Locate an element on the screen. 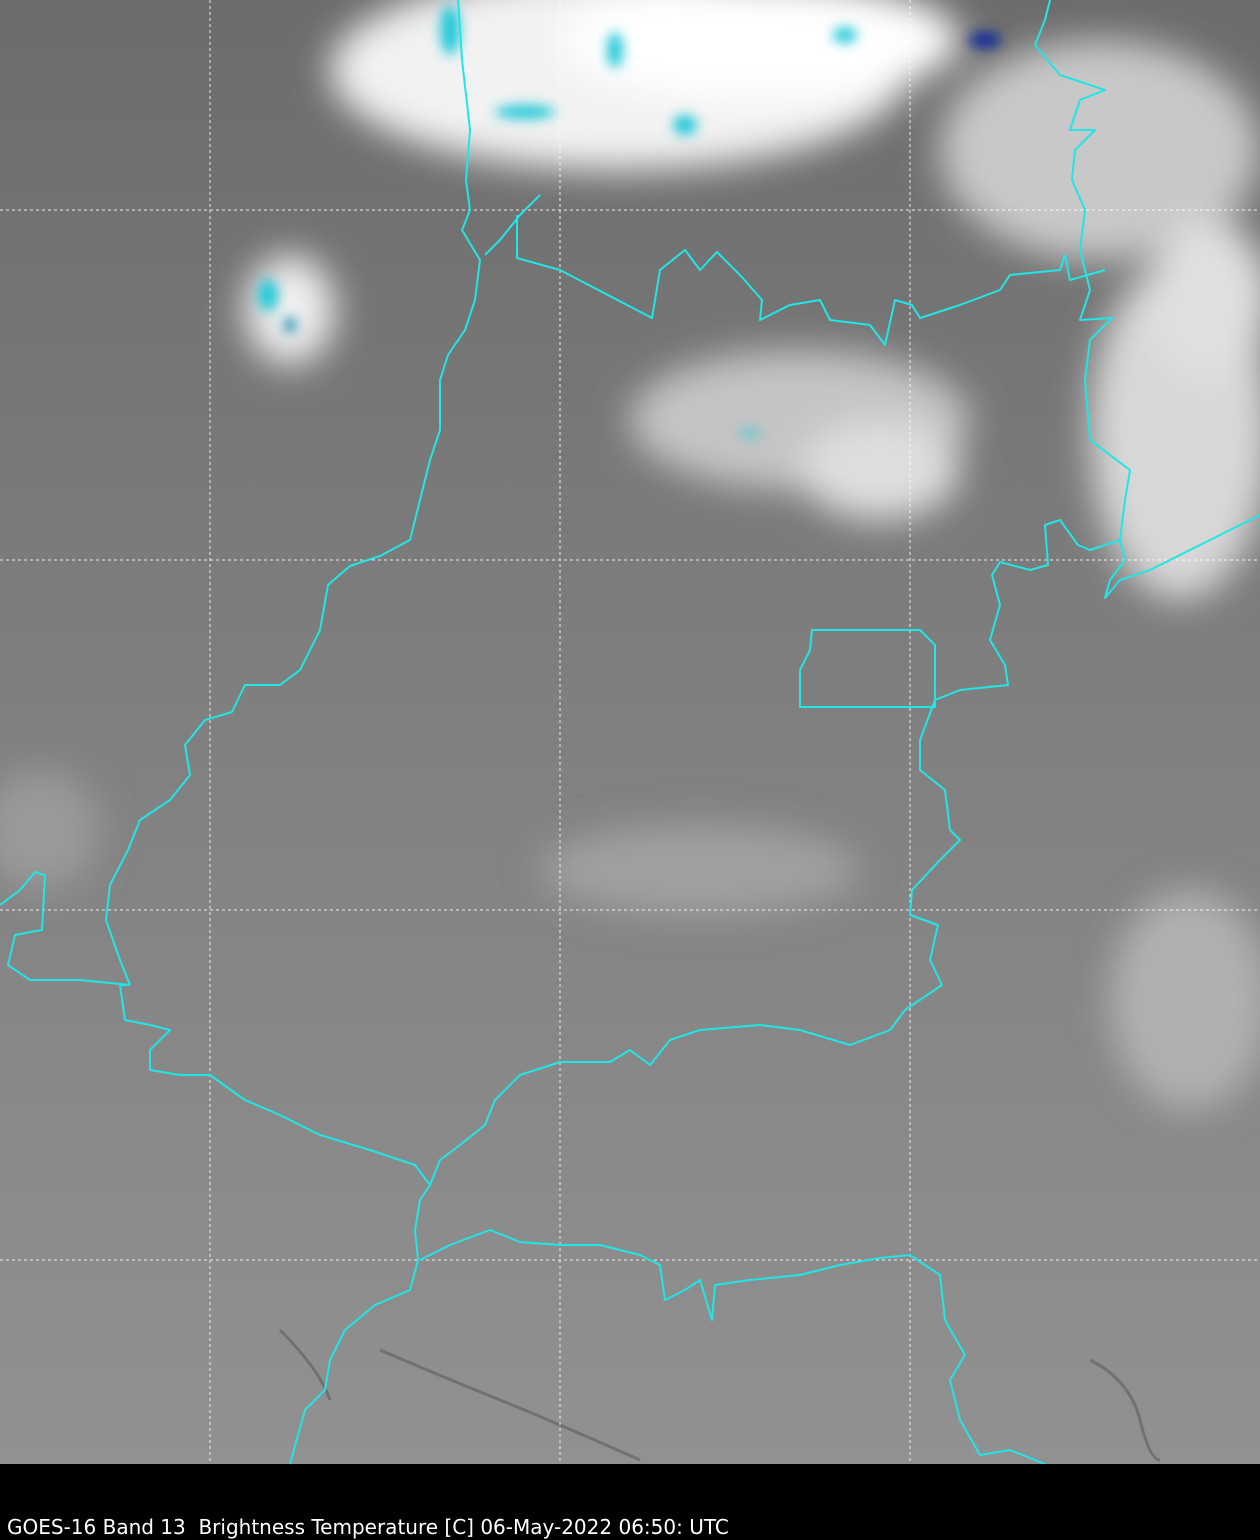  tocantins-east is located at coordinates (795, 270).